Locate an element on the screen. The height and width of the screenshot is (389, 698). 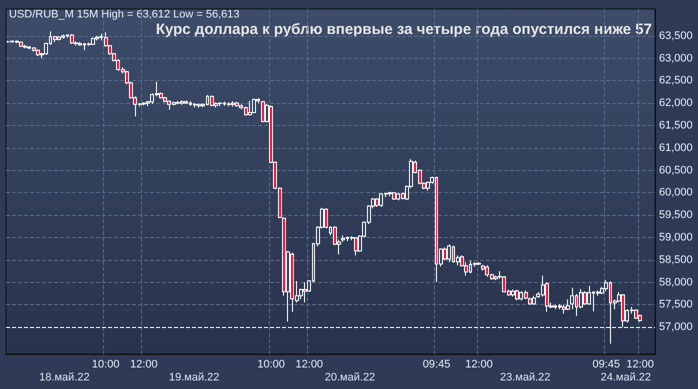
y-tick-label: 61,500 is located at coordinates (676, 125).